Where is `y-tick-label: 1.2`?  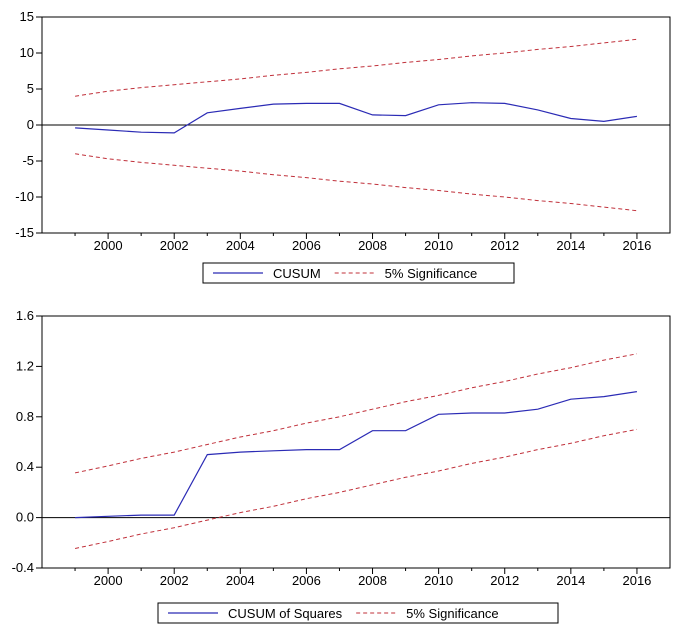 y-tick-label: 1.2 is located at coordinates (25, 365).